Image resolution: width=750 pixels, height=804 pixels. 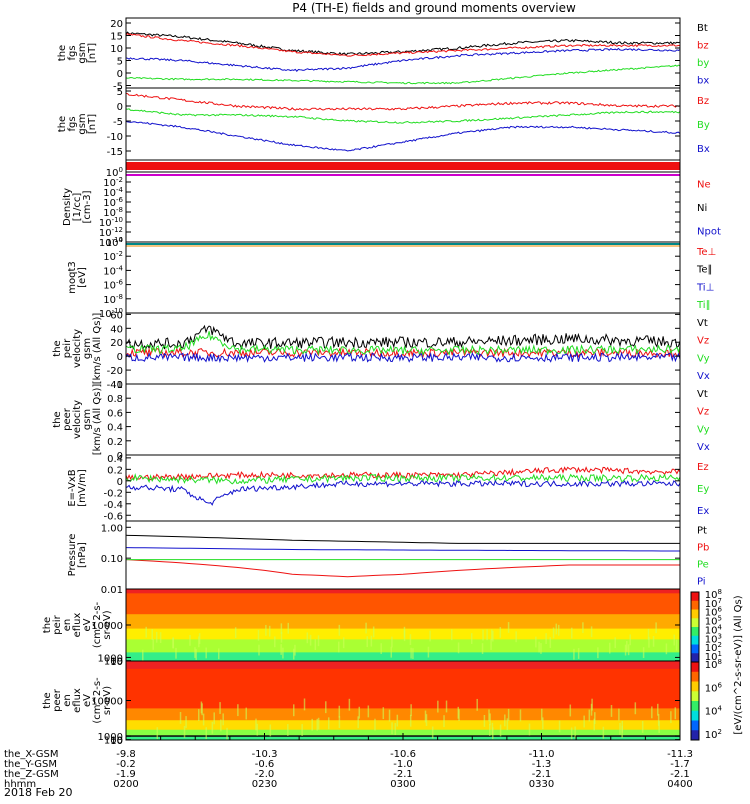 I want to click on ephemeris-value: -0.2, so click(x=126, y=764).